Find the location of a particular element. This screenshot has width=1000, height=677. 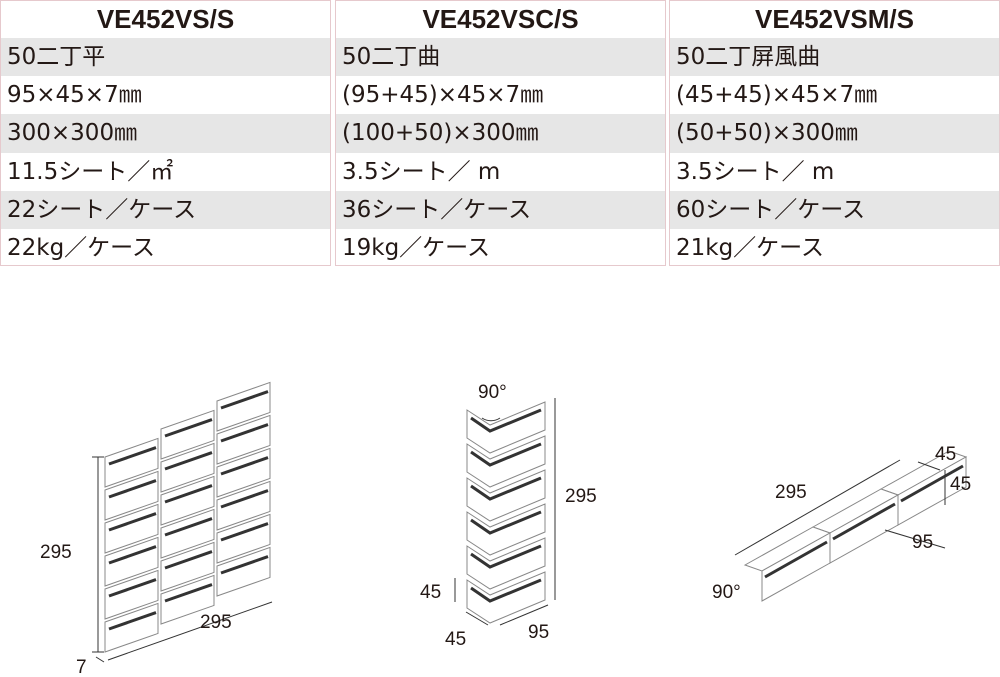

spec-row: 50二丁曲 is located at coordinates (500, 57).